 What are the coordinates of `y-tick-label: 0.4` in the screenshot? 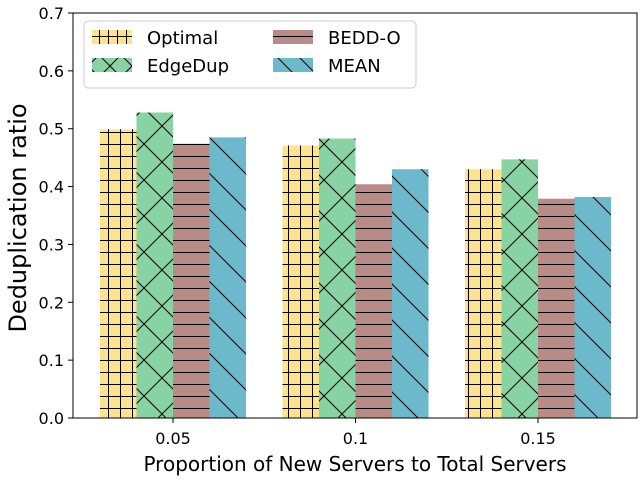 It's located at (51, 187).